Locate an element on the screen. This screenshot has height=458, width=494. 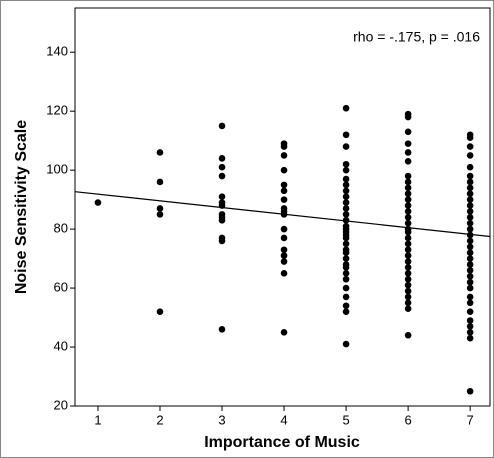
x-tick-label: 6 is located at coordinates (407, 419).